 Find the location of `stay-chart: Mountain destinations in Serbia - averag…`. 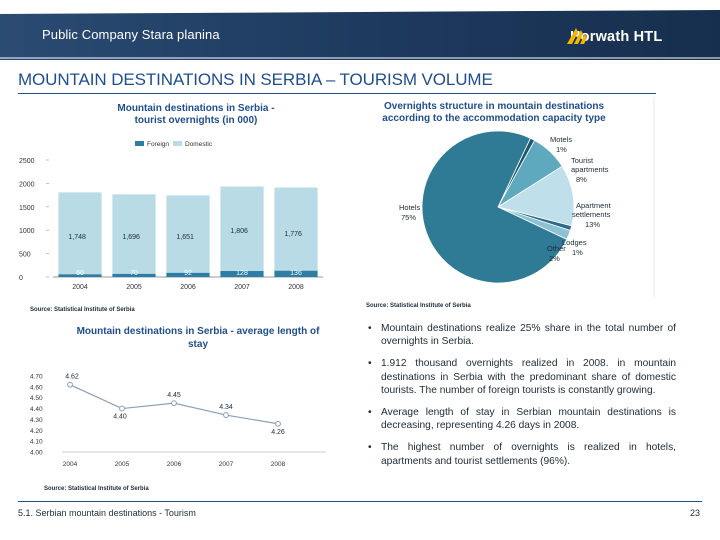

stay-chart: Mountain destinations in Serbia - averag… is located at coordinates (177, 407).